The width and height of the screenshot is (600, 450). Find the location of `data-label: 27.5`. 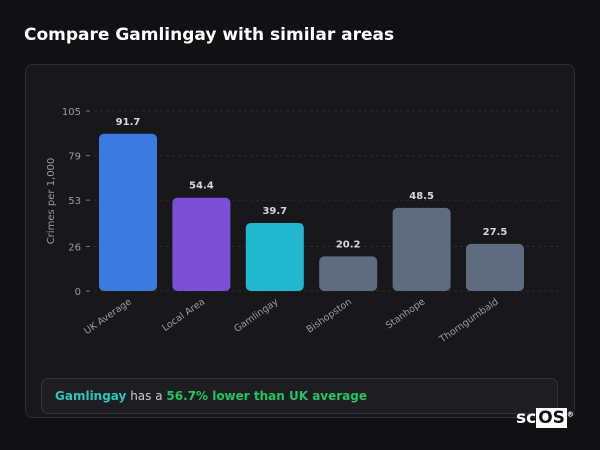

data-label: 27.5 is located at coordinates (495, 232).